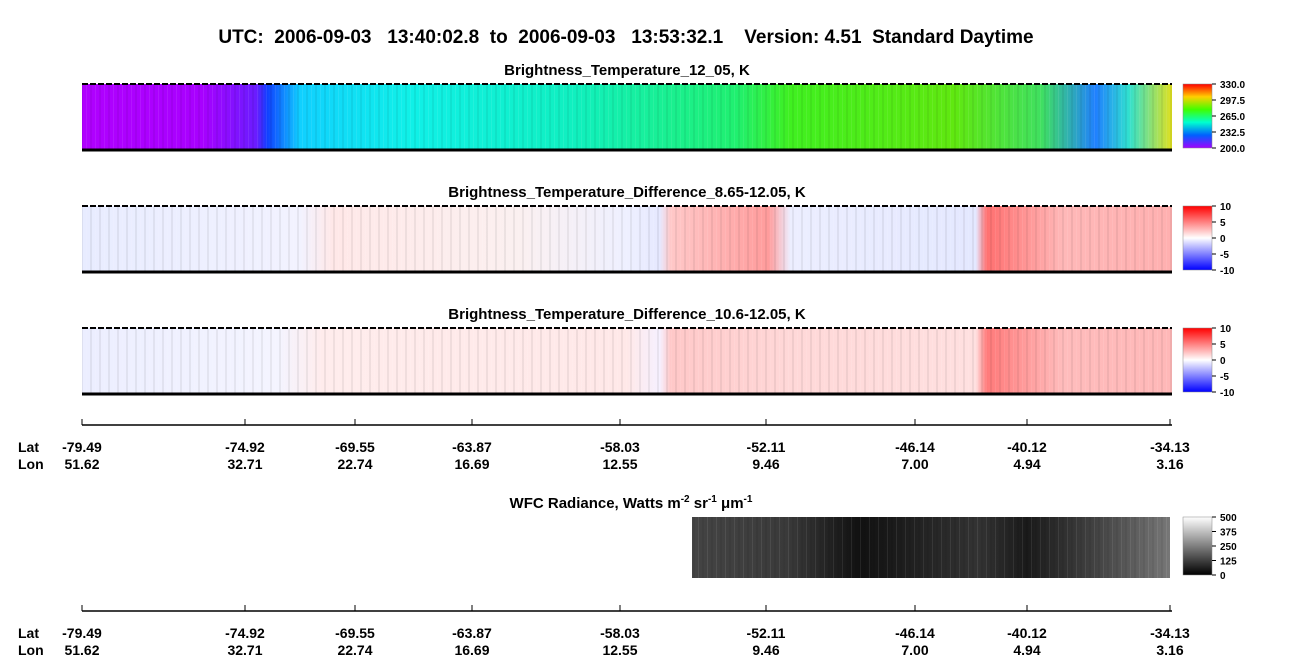 The height and width of the screenshot is (672, 1300). I want to click on colorbar-label: 265.0, so click(1232, 117).